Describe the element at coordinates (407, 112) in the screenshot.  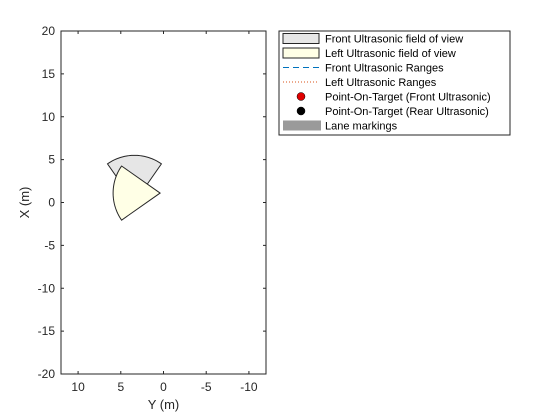
I see `legend-label-point-on-target-rear-ultrasonic: Point-On-Target (Rear Ultrasonic)` at that location.